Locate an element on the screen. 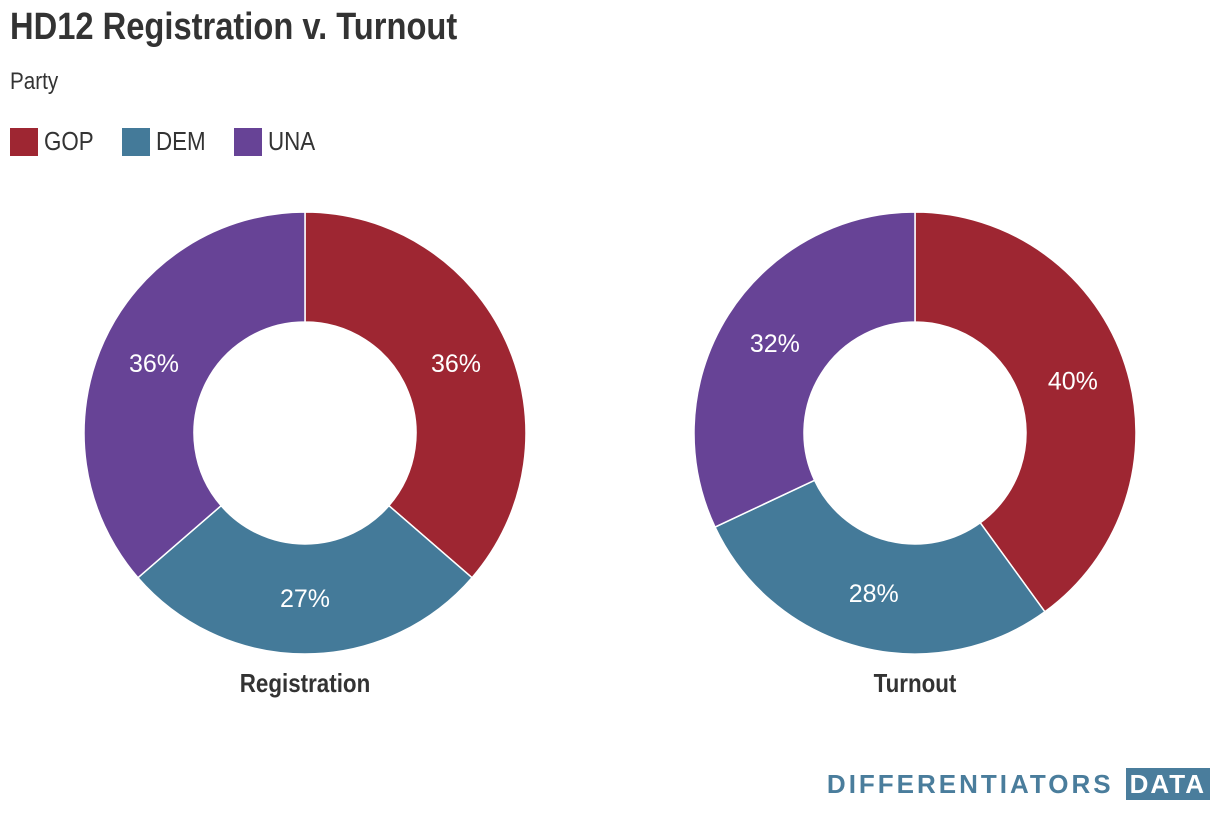 The width and height of the screenshot is (1220, 818). legend: GOP DEM UNA is located at coordinates (176, 141).